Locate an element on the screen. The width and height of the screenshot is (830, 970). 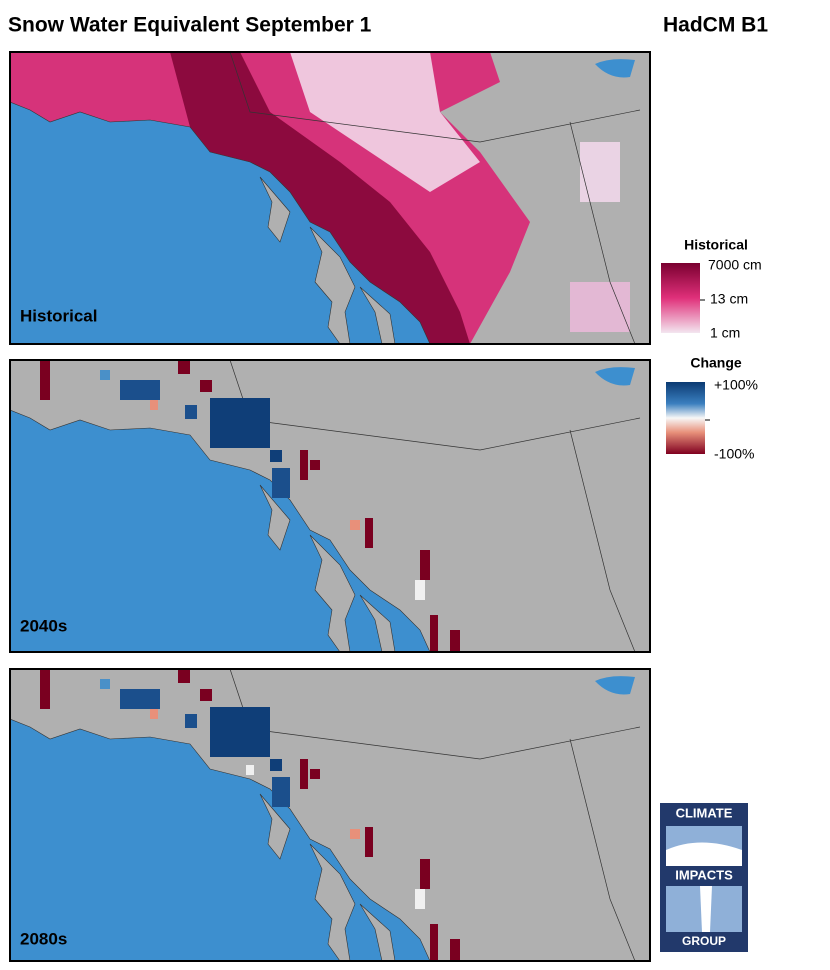
legend-title: Change is located at coordinates (716, 363).